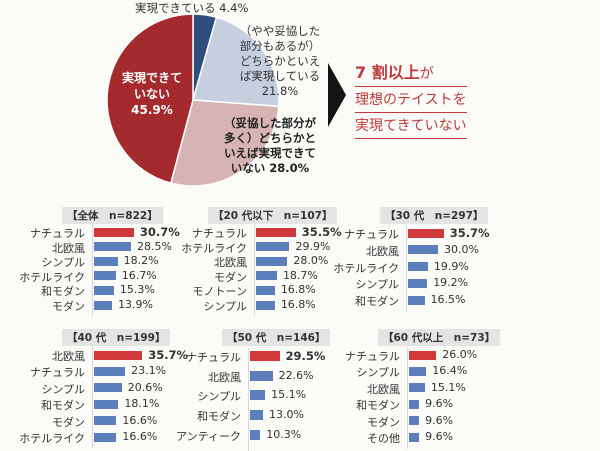 This screenshot has width=600, height=451. Describe the element at coordinates (152, 110) in the screenshot. I see `label-line: 45.9%` at that location.